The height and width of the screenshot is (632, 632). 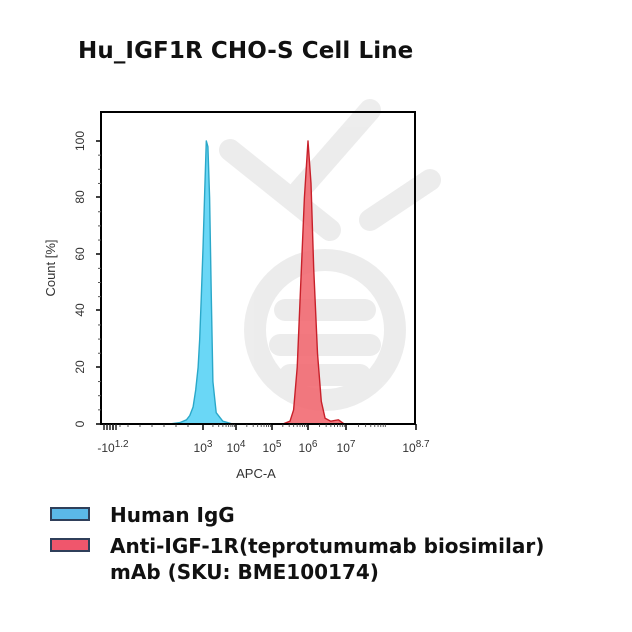 What do you see at coordinates (87, 279) in the screenshot?
I see `y-axis: 0 20 40 60 80 100` at bounding box center [87, 279].